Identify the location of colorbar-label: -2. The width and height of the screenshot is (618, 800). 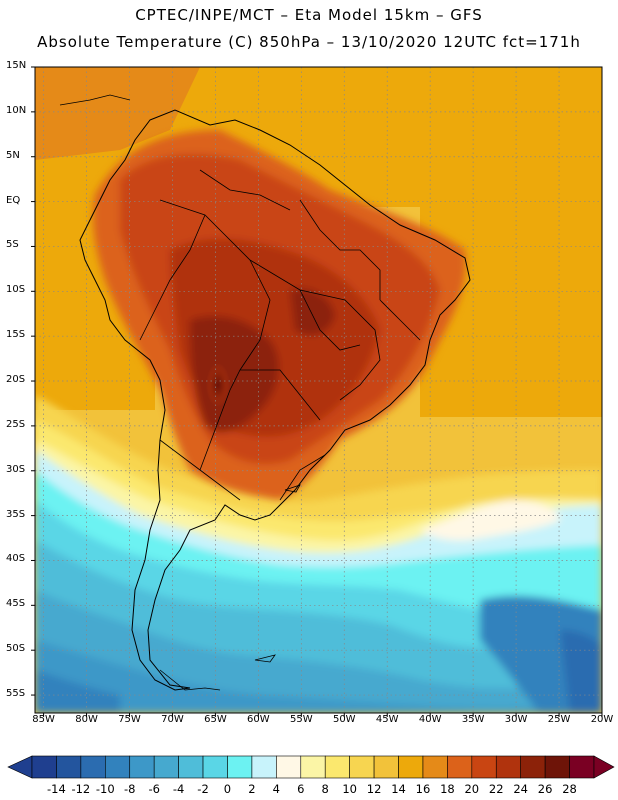
(203, 789).